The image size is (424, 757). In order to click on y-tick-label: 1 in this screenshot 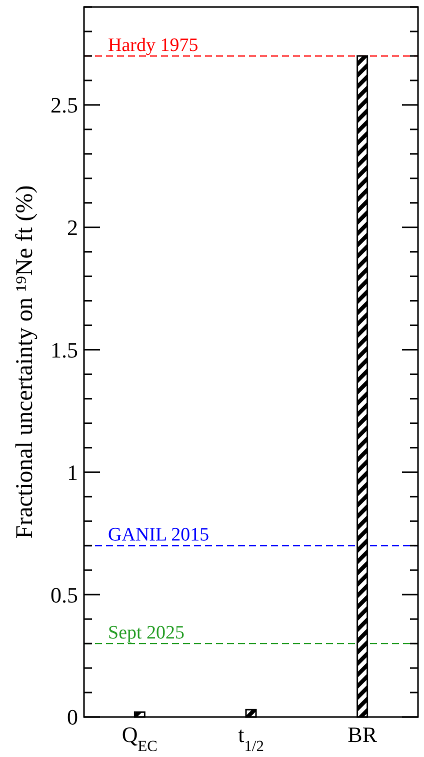, I will do `click(72, 472)`.